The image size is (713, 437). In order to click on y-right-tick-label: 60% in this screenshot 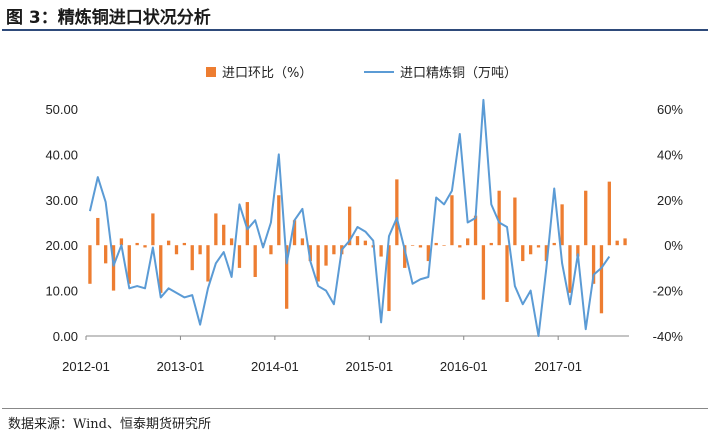, I will do `click(670, 109)`.